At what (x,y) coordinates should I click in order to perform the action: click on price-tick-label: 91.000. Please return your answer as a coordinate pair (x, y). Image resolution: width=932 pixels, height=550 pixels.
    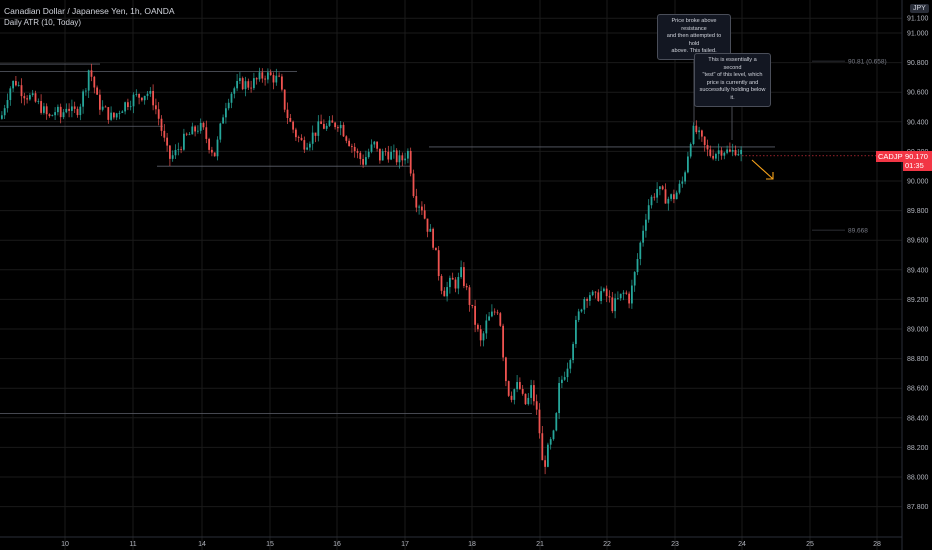
    Looking at the image, I should click on (918, 34).